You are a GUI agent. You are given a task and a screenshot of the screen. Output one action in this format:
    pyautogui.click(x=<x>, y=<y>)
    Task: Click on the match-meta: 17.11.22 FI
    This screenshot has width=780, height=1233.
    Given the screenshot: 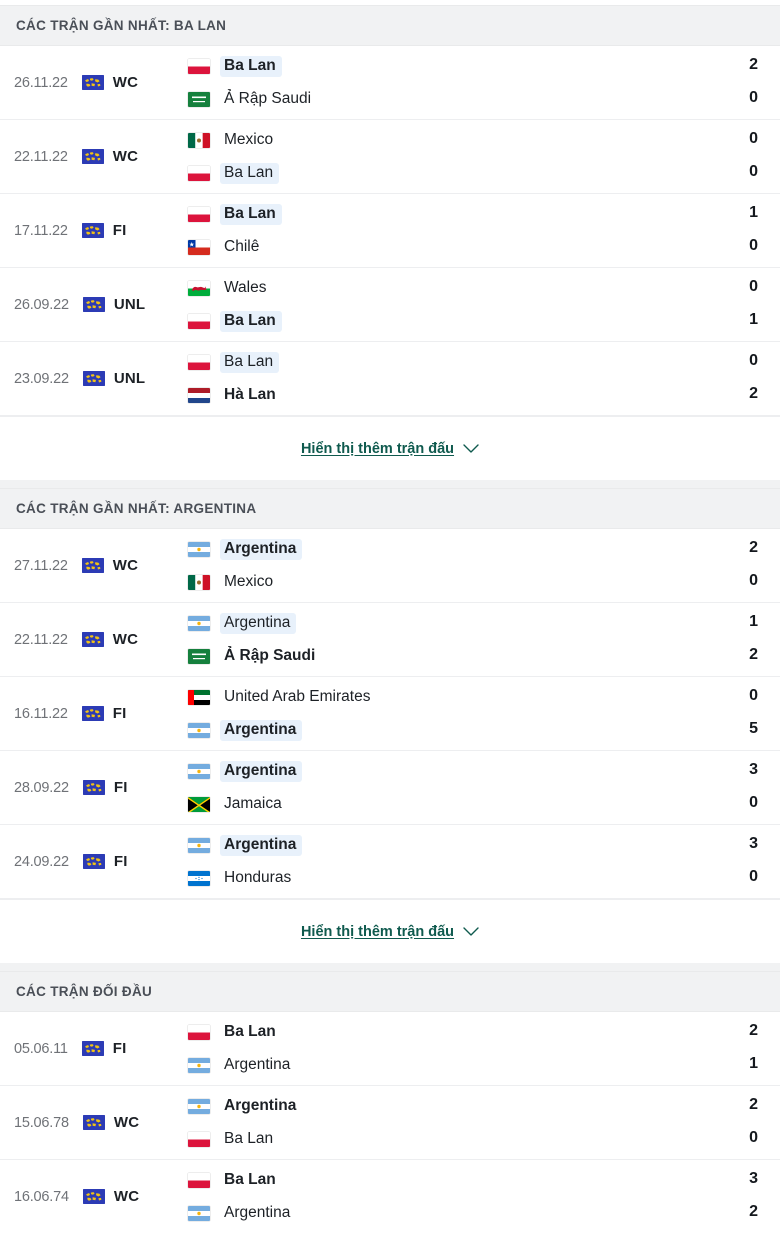 What is the action you would take?
    pyautogui.click(x=94, y=230)
    